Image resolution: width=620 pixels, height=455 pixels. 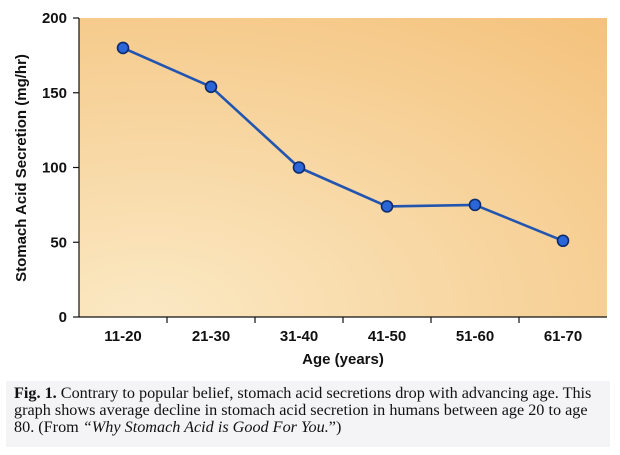 I want to click on y-tick-label: 200, so click(x=54, y=18).